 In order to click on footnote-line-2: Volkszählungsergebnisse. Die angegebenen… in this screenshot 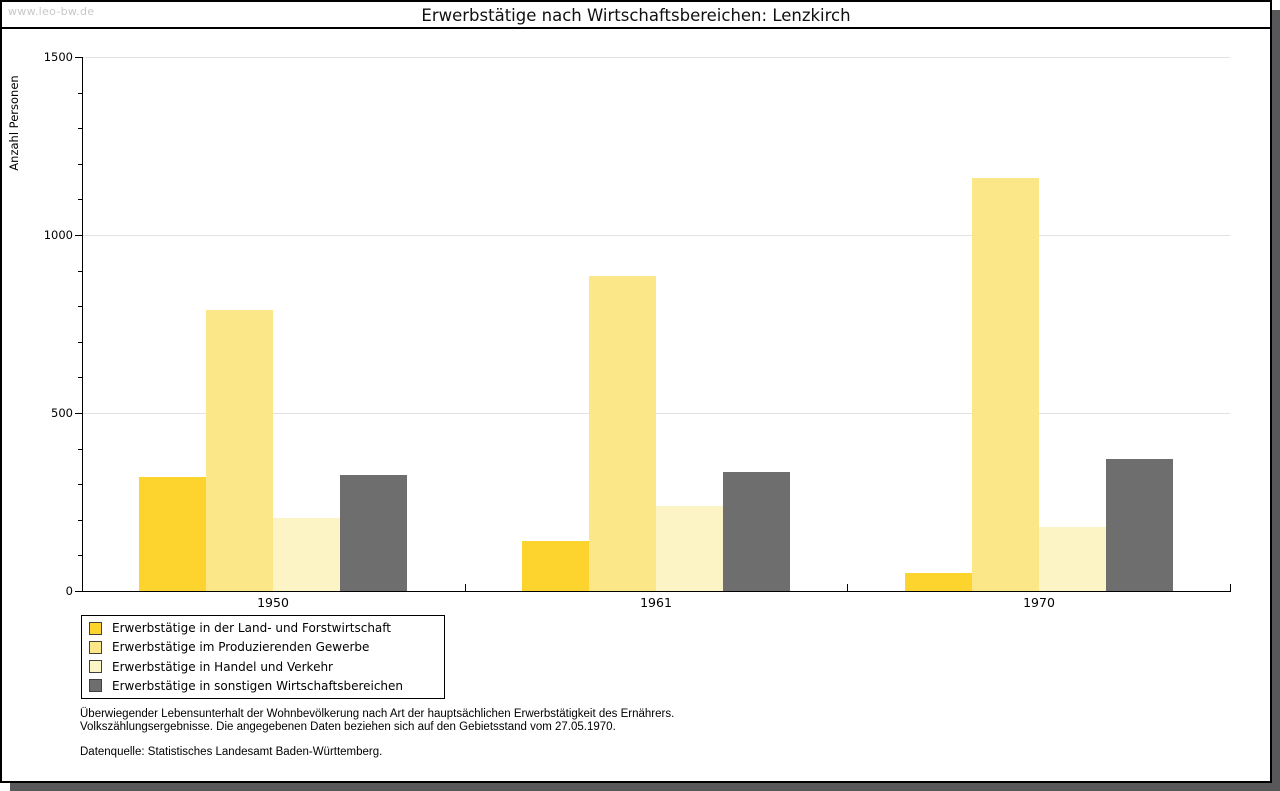, I will do `click(348, 727)`.